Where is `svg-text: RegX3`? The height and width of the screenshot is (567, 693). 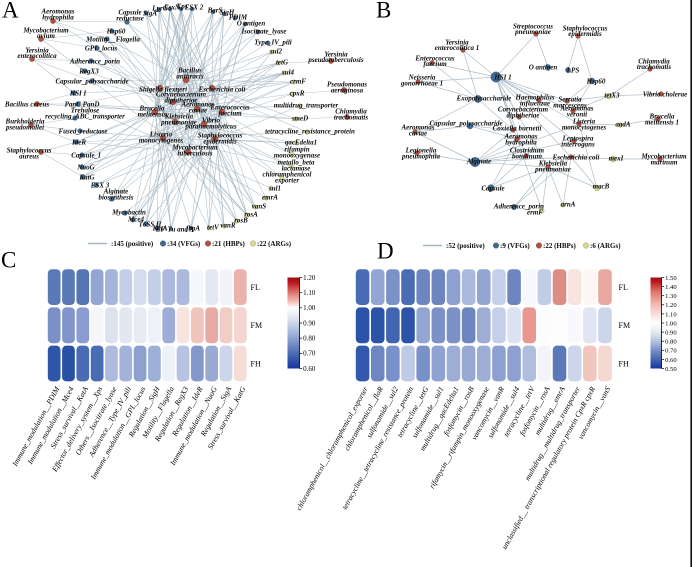 svg-text: RegX3 is located at coordinates (88, 71).